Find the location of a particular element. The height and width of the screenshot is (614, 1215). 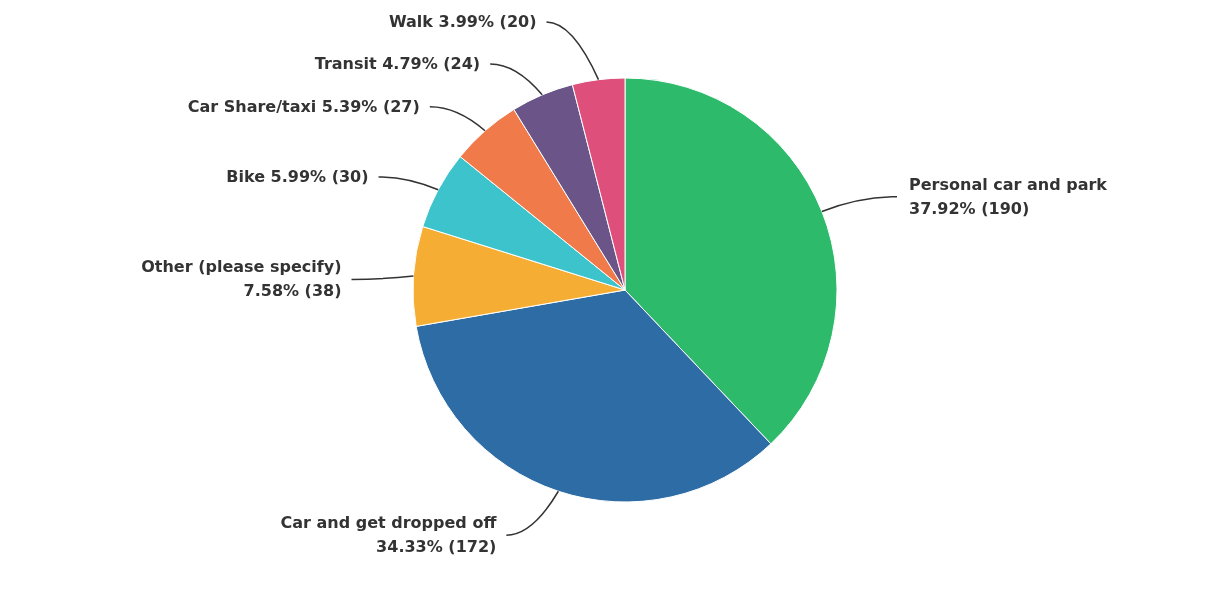

slice-label: Car and get dropped off is located at coordinates (389, 522).